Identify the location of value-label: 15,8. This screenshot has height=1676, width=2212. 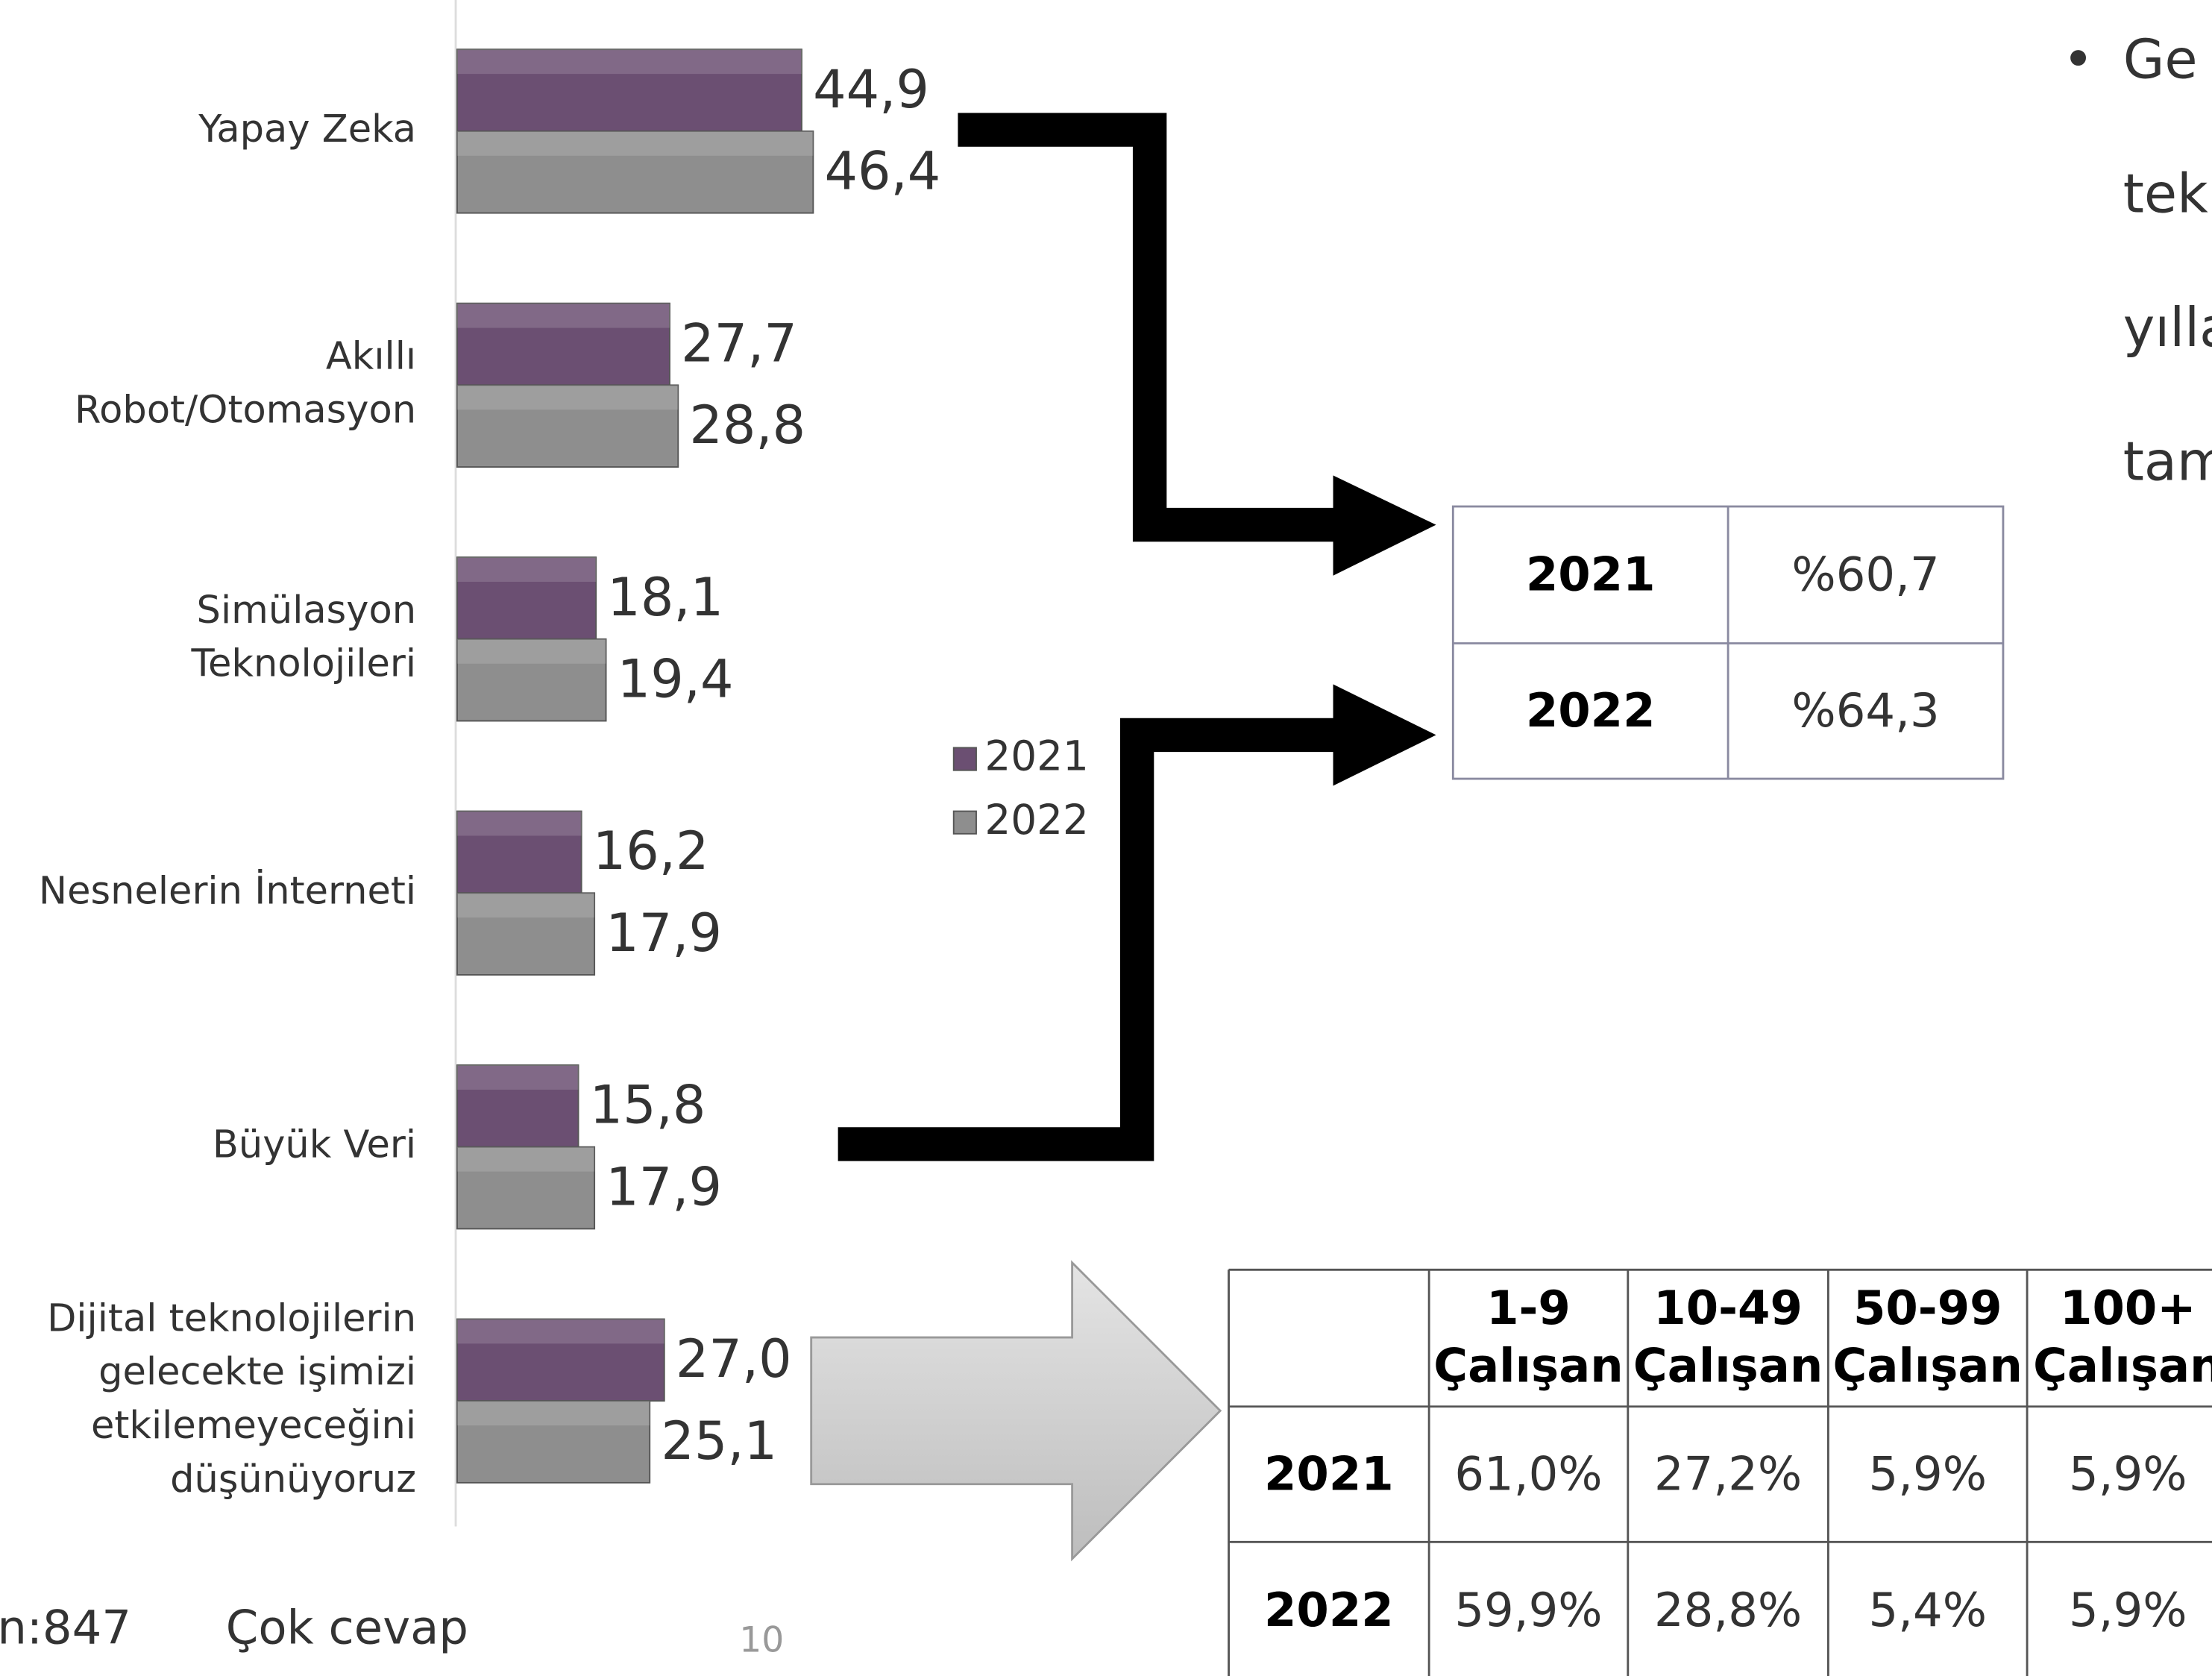
(648, 1106).